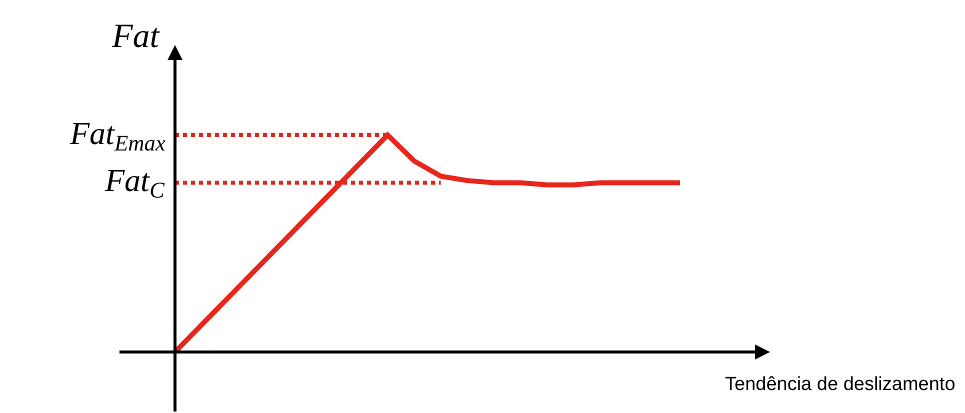 Image resolution: width=965 pixels, height=413 pixels. I want to click on ref-line-label: Fat$_{Emax}$, so click(117, 135).